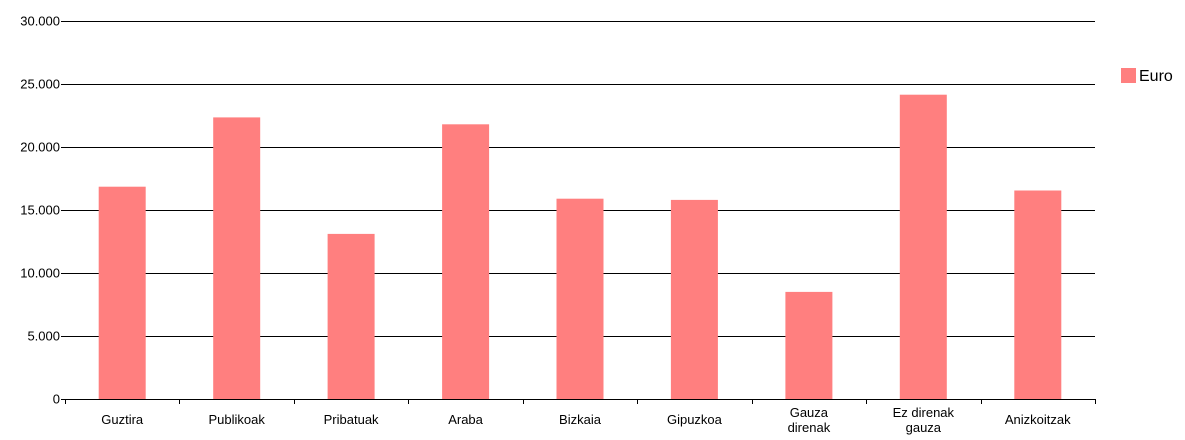 Image resolution: width=1185 pixels, height=440 pixels. I want to click on y-tick-label: 20.000, so click(40, 147).